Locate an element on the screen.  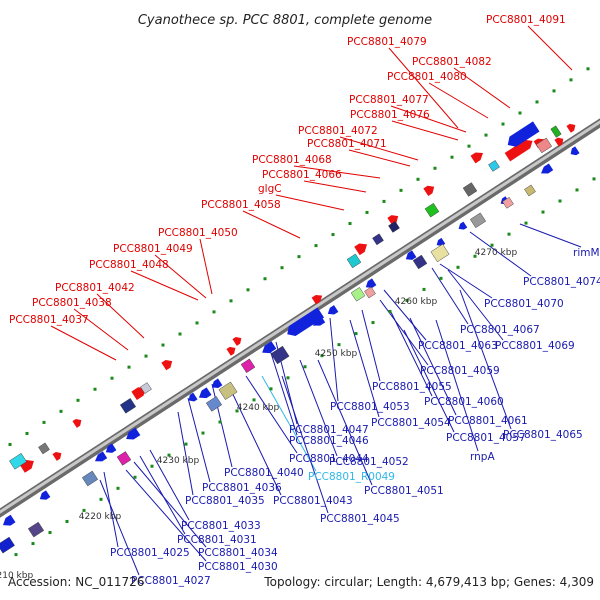
gene-label: PCC8801_4042 is located at coordinates (95, 288).